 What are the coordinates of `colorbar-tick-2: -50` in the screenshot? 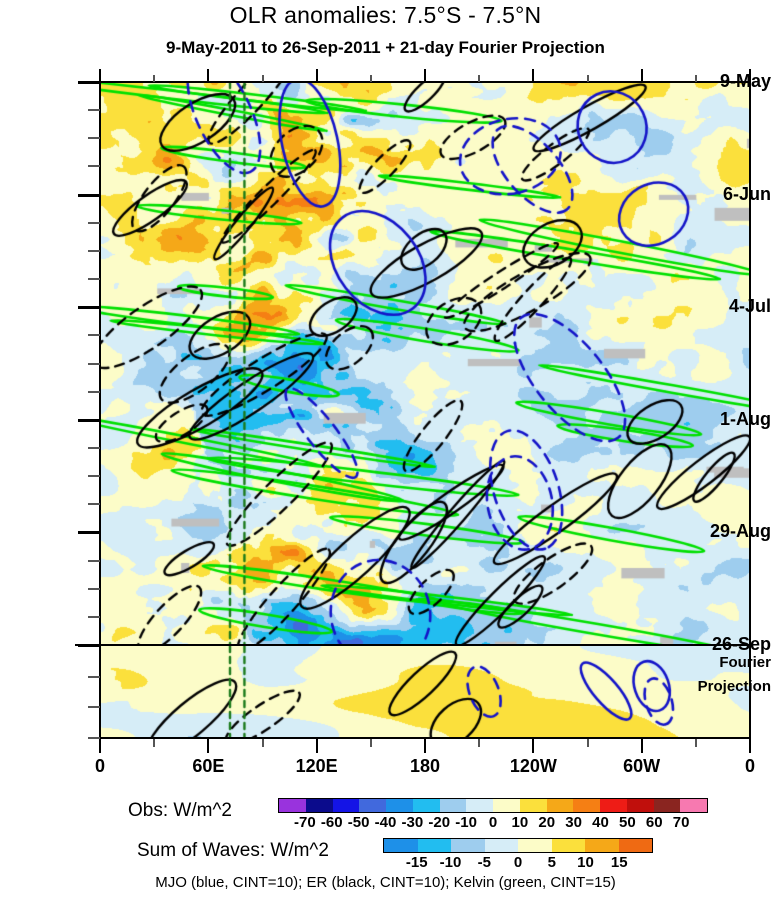 It's located at (358, 822).